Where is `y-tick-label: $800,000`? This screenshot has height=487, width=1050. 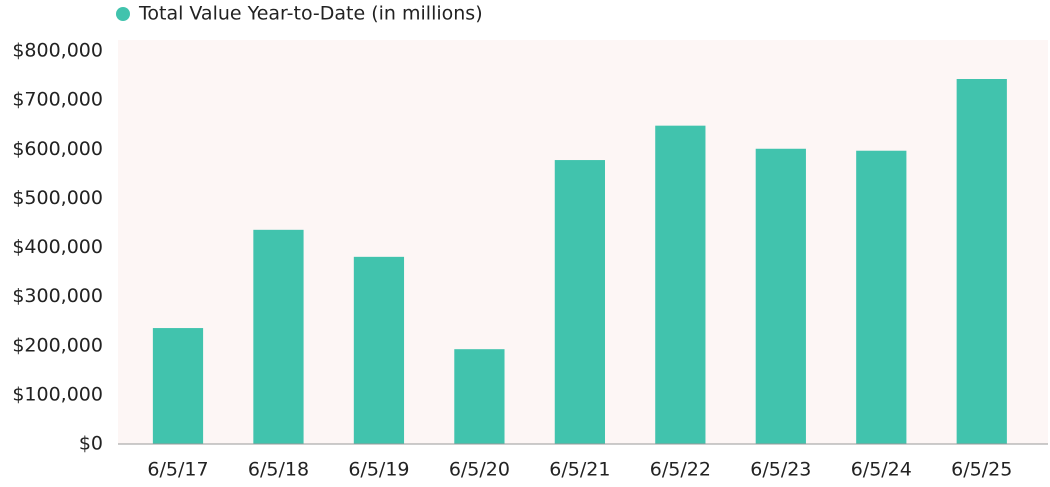 y-tick-label: $800,000 is located at coordinates (57, 51).